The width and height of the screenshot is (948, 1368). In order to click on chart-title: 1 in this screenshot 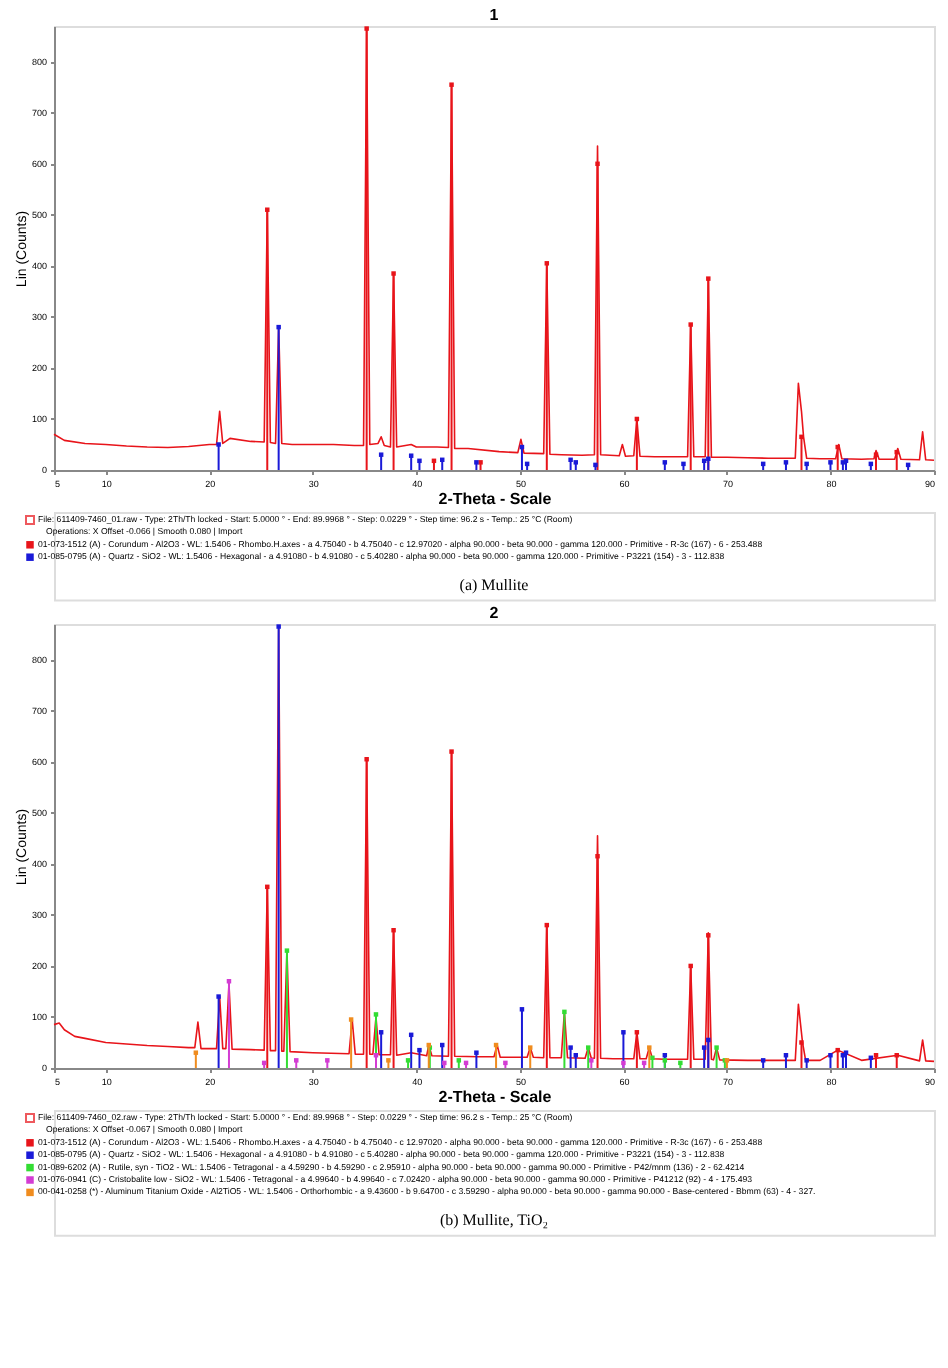, I will do `click(494, 15)`.